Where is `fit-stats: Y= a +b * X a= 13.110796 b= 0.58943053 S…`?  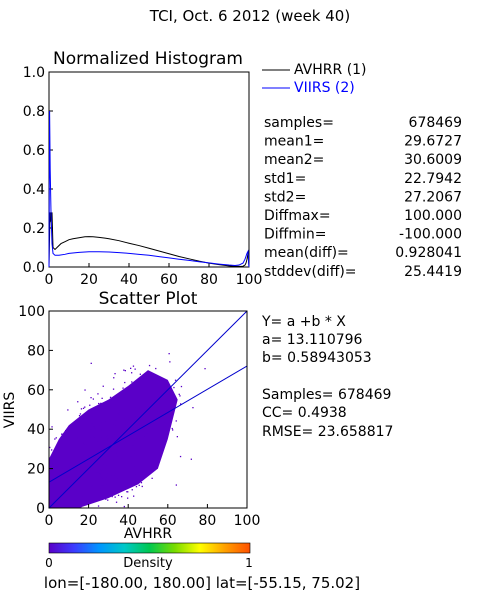 fit-stats: Y= a +b * X a= 13.110796 b= 0.58943053 S… is located at coordinates (327, 377).